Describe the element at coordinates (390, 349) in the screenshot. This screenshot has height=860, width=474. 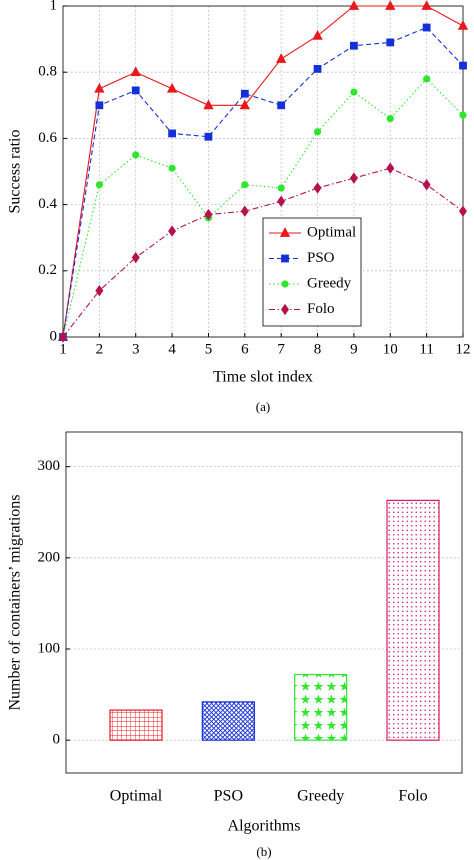
I see `x-tick-label: 10` at that location.